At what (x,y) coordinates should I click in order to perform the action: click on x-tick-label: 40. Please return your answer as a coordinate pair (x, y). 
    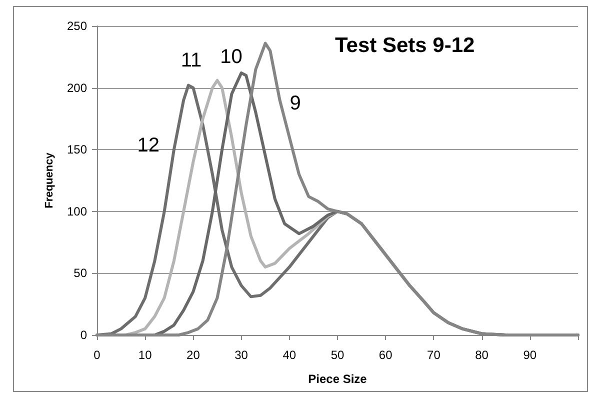
    Looking at the image, I should click on (289, 355).